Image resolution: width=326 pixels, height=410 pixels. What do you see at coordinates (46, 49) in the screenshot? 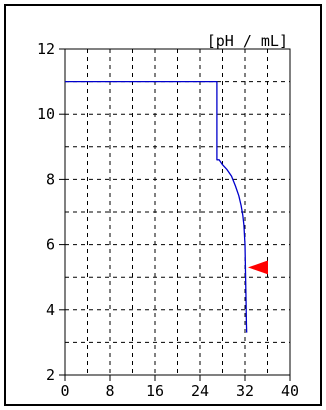
I see `y-tick-label: 12` at bounding box center [46, 49].